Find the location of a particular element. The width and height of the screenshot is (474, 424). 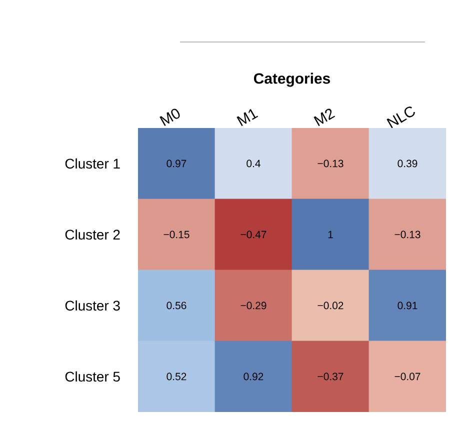

x-axis-title: Categories is located at coordinates (292, 79).